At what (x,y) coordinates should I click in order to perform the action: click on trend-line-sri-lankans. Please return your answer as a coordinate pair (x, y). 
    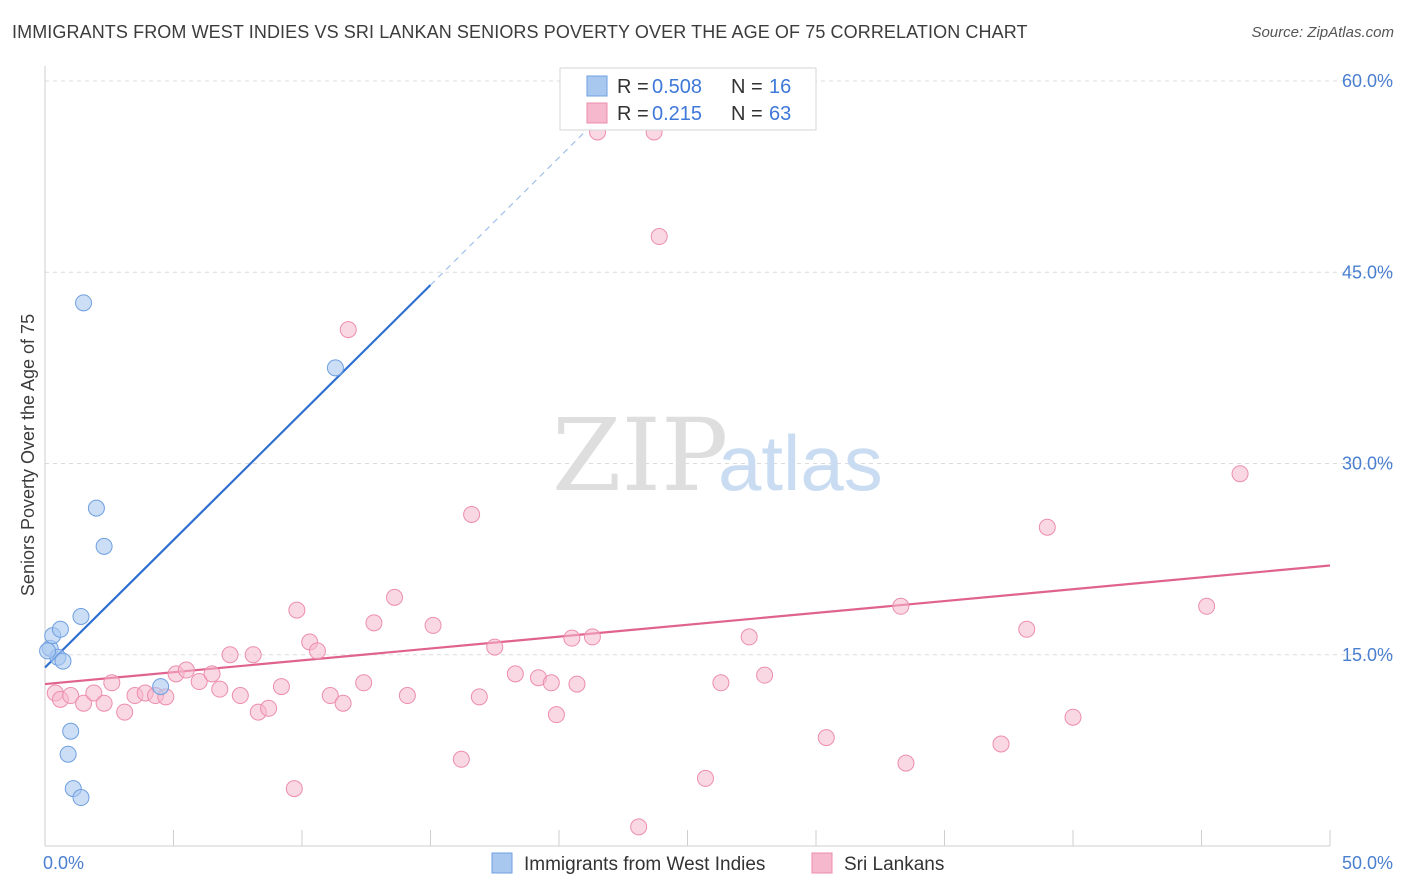
    Looking at the image, I should click on (687, 625).